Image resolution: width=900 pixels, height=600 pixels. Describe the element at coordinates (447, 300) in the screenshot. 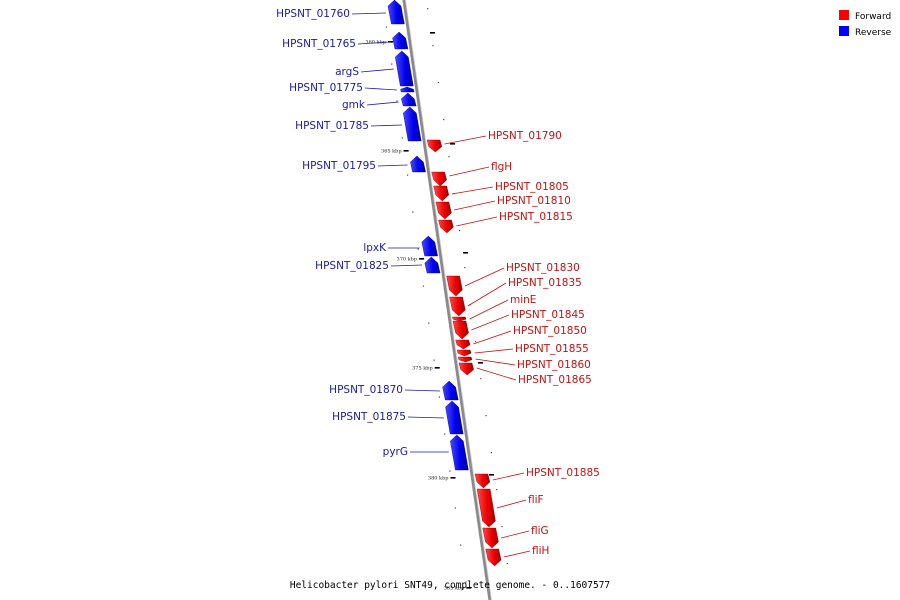

I see `chromosome-backbone` at that location.